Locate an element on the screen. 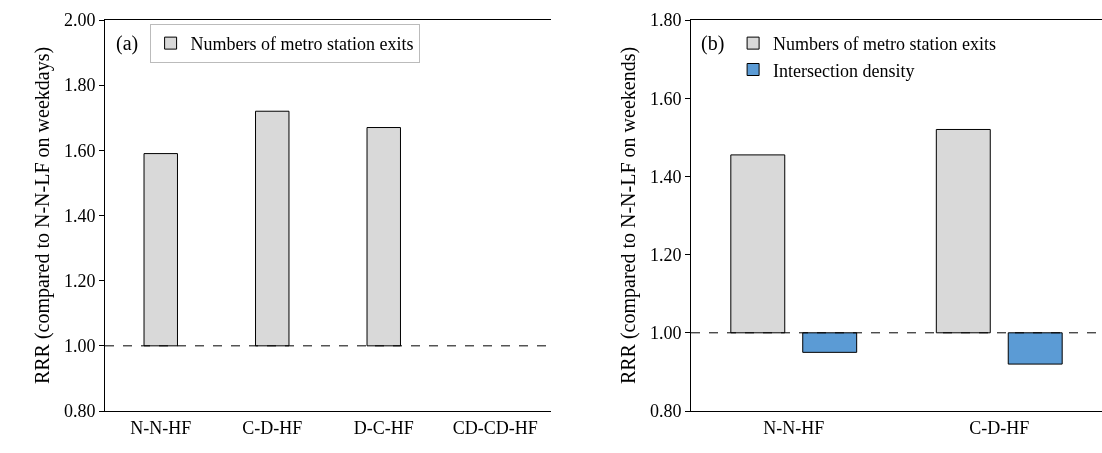 The image size is (1102, 453). annotation: (b) is located at coordinates (713, 43).